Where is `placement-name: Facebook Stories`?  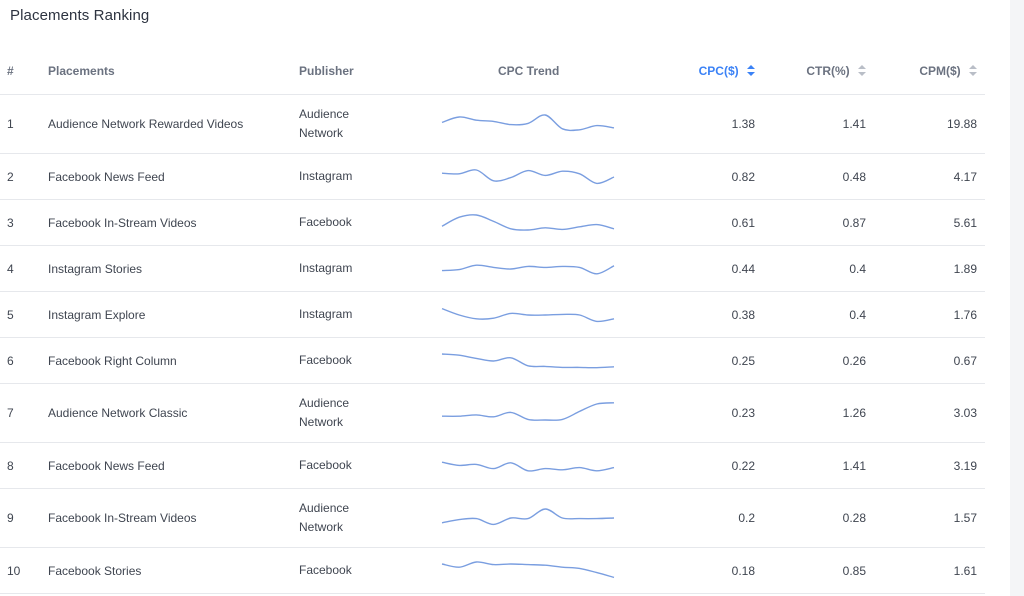 placement-name: Facebook Stories is located at coordinates (95, 570).